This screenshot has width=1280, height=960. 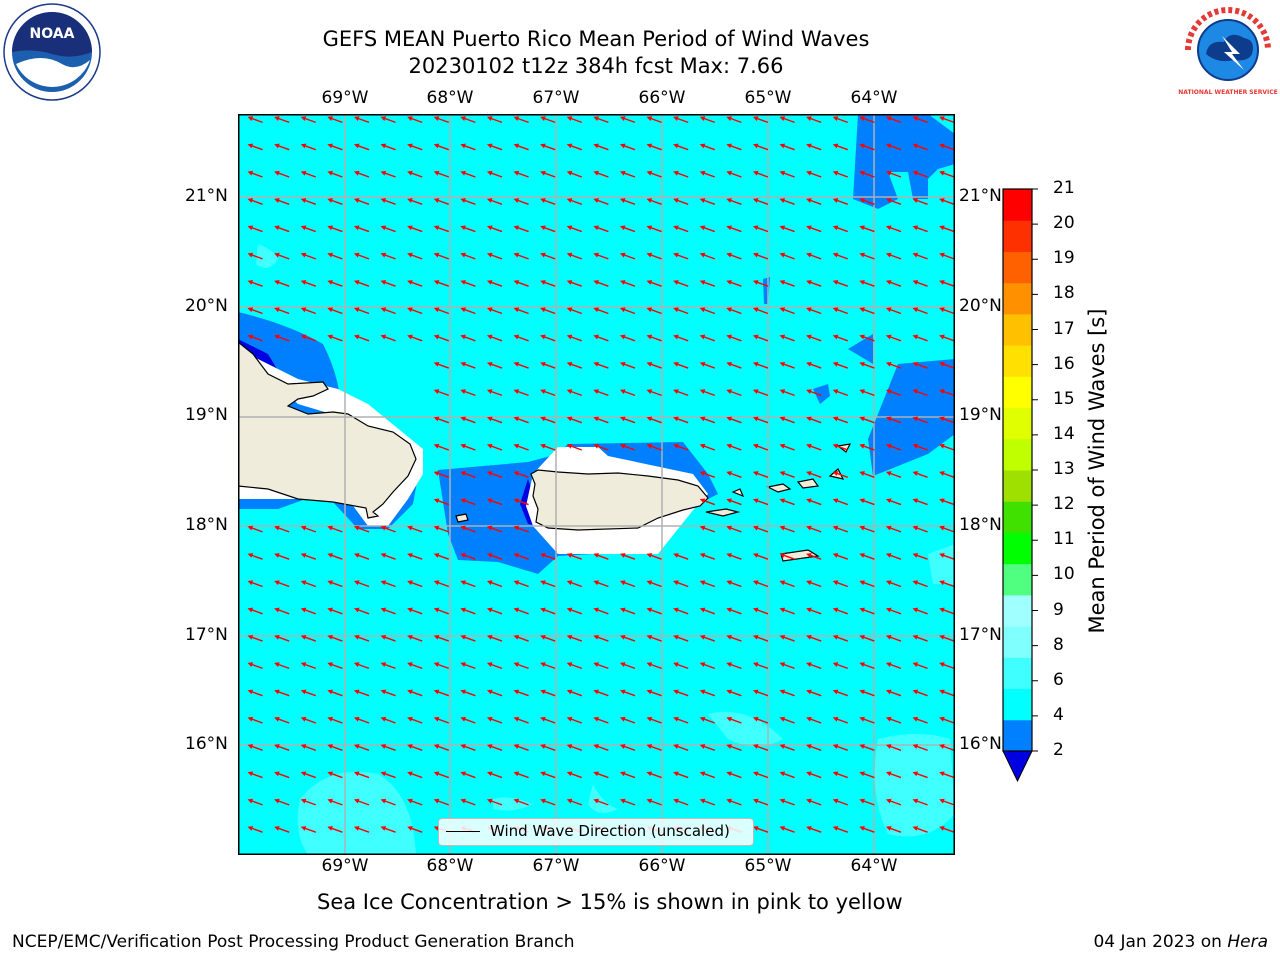 What do you see at coordinates (1064, 539) in the screenshot?
I see `colorbar-tick-label: 11` at bounding box center [1064, 539].